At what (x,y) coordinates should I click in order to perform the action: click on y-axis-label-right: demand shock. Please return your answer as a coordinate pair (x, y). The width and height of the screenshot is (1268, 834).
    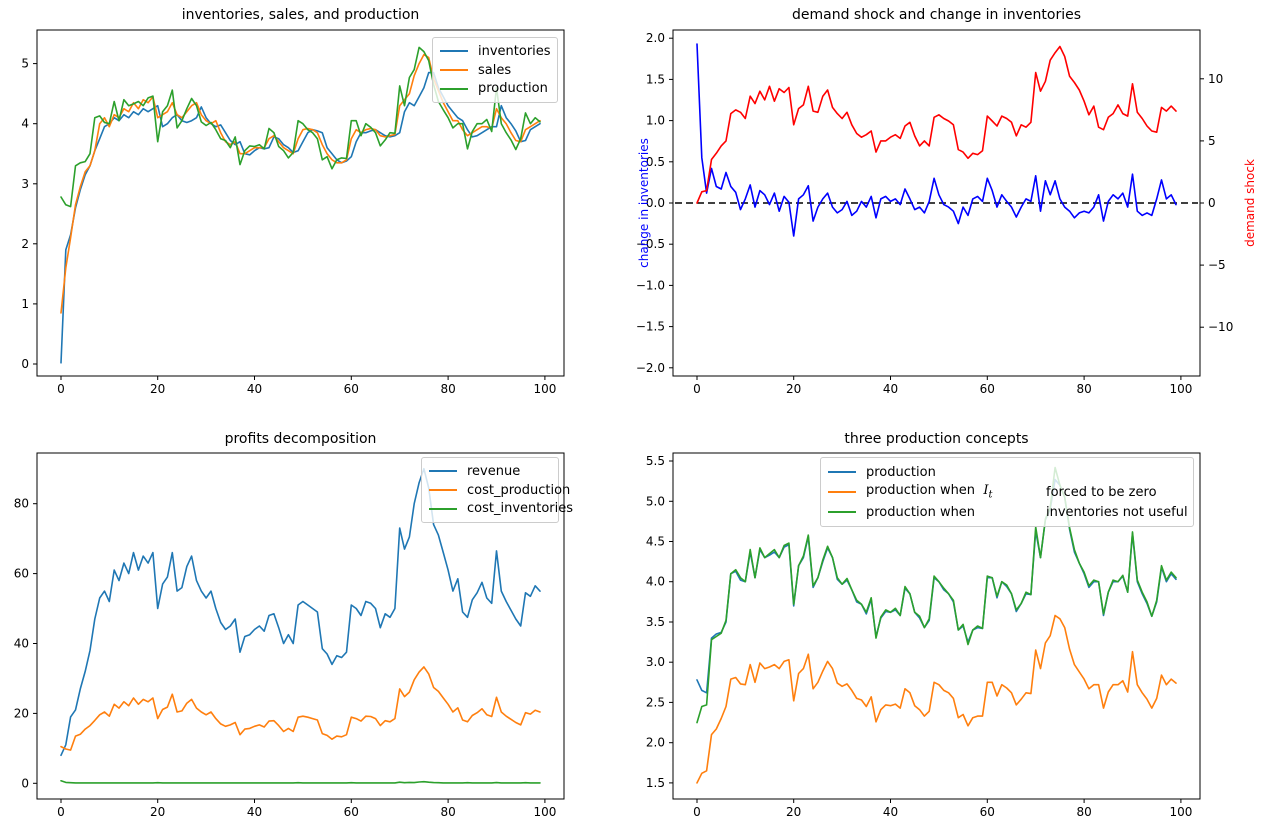
    Looking at the image, I should click on (1250, 203).